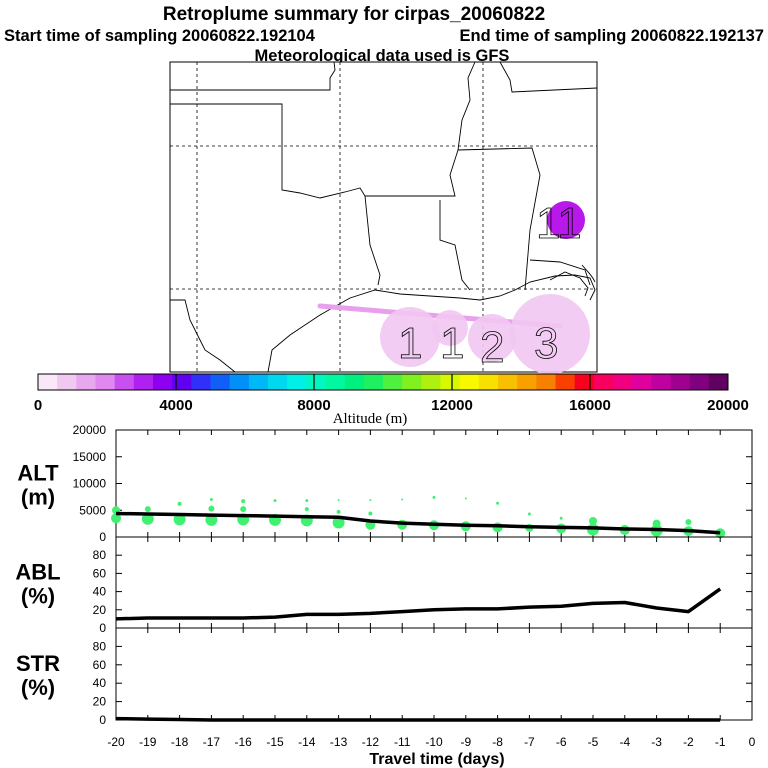 The width and height of the screenshot is (768, 768). Describe the element at coordinates (160, 36) in the screenshot. I see `start-time-label: Start time of sampling 20060822.192104` at that location.